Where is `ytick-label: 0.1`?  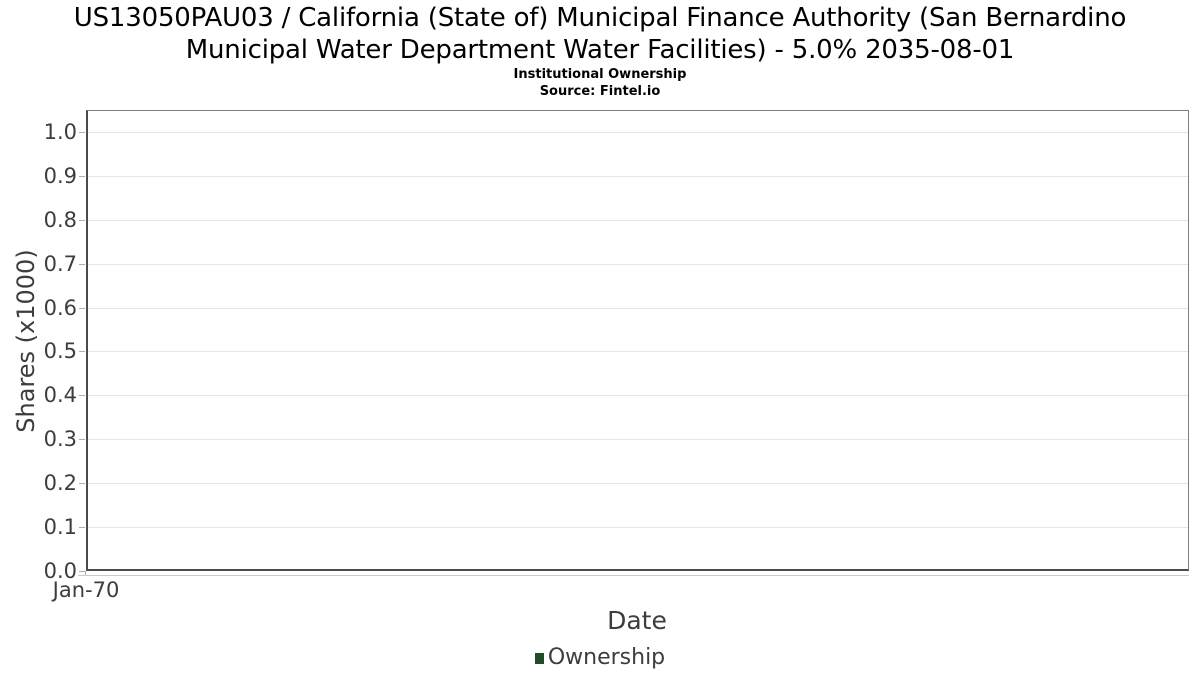 ytick-label: 0.1 is located at coordinates (60, 527).